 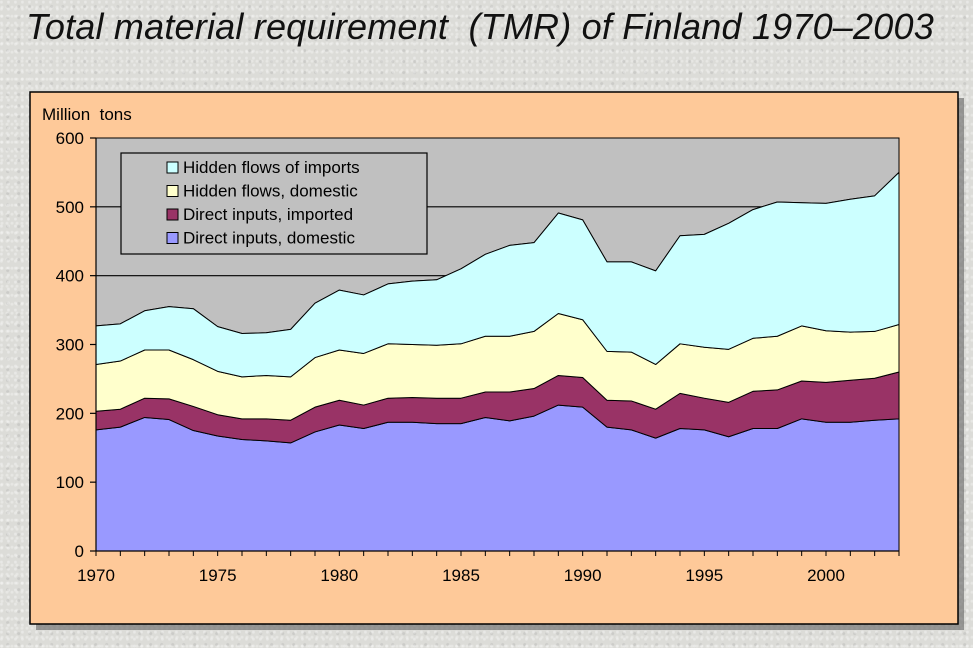 What do you see at coordinates (704, 575) in the screenshot?
I see `x-tick-label: 1995` at bounding box center [704, 575].